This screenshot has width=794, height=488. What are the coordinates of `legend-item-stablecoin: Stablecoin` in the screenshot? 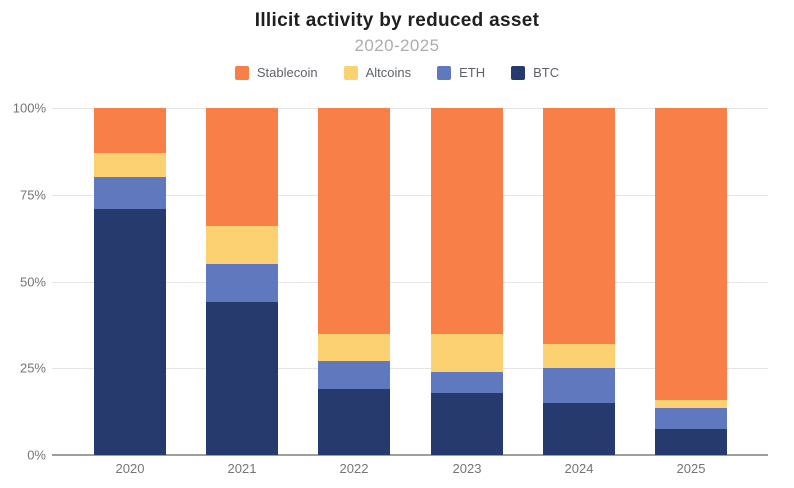 It's located at (276, 72).